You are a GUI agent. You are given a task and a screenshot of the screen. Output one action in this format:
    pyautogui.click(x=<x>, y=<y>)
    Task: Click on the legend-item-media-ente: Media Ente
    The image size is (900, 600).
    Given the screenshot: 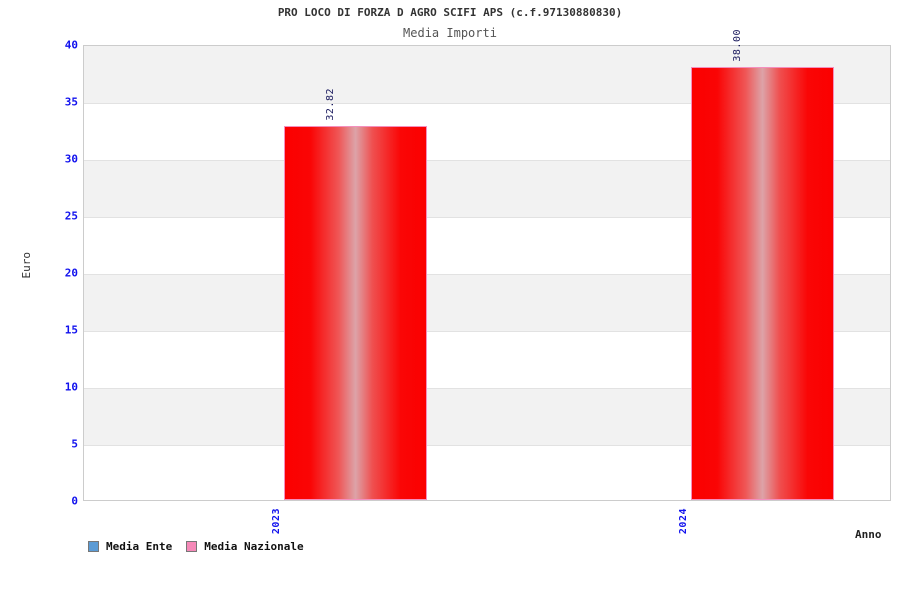 What is the action you would take?
    pyautogui.click(x=130, y=546)
    